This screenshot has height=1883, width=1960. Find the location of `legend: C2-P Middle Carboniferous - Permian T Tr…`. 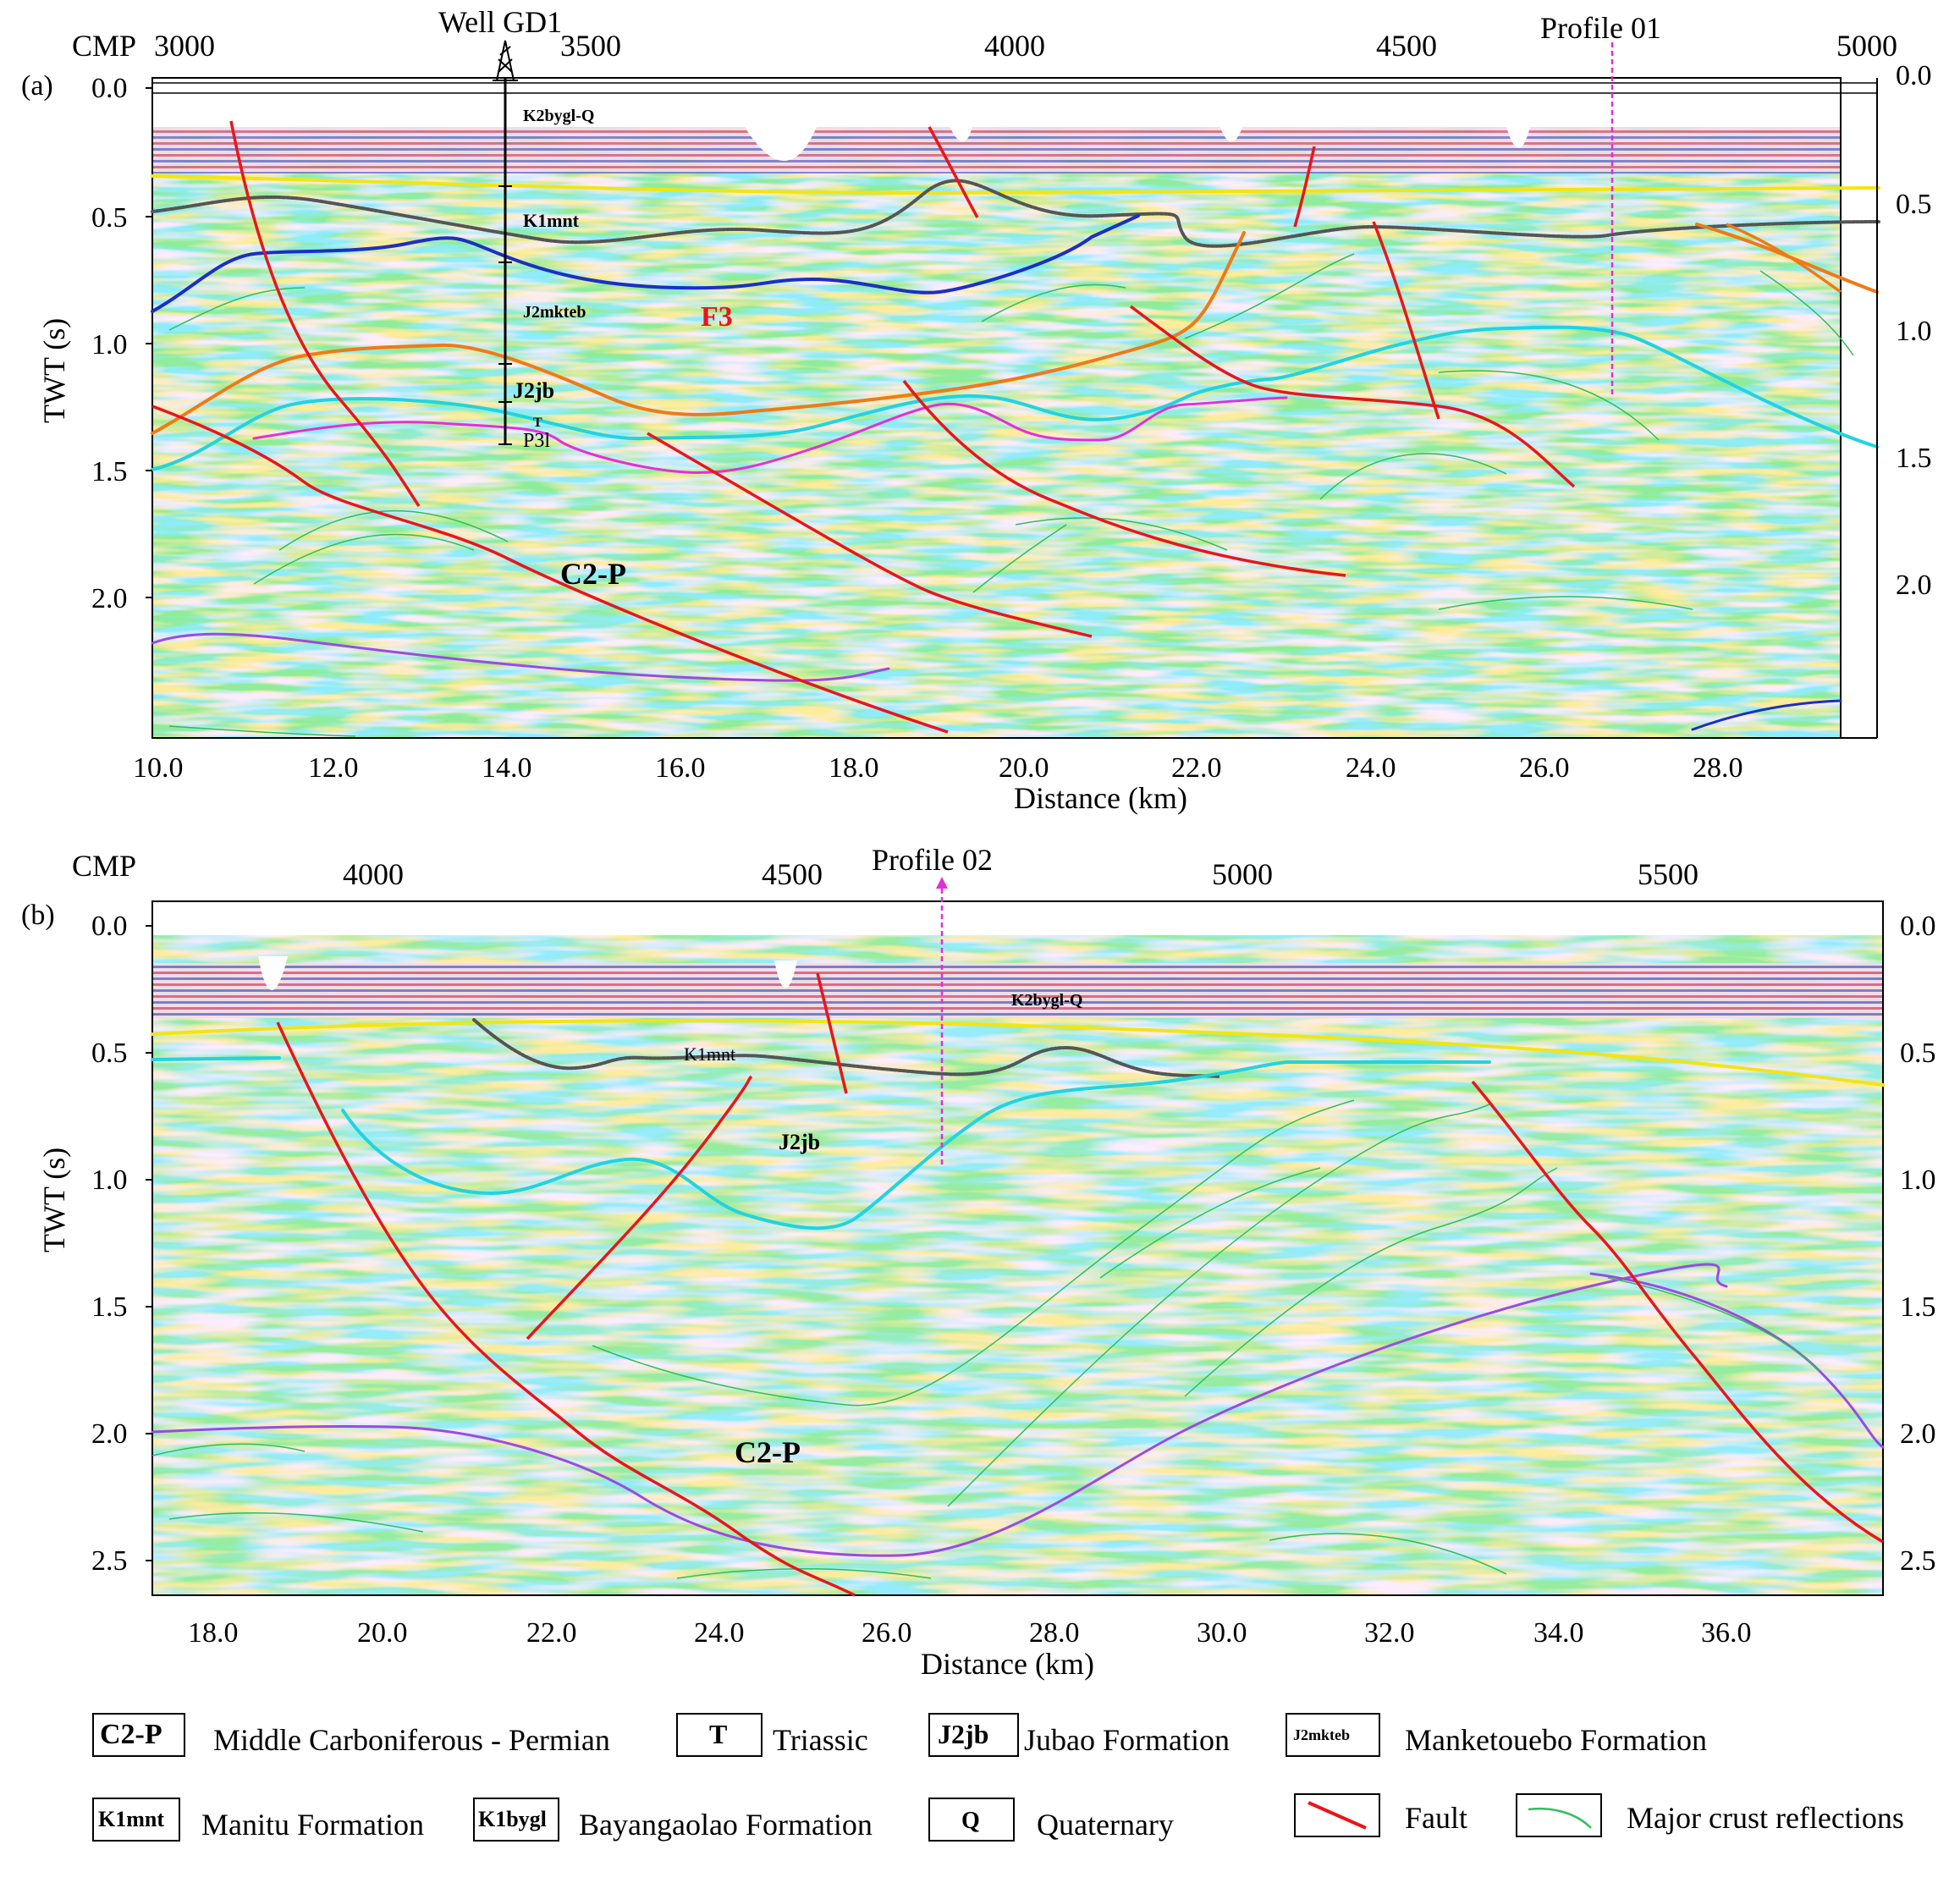

legend: C2-P Middle Carboniferous - Permian T Tr… is located at coordinates (998, 1777).